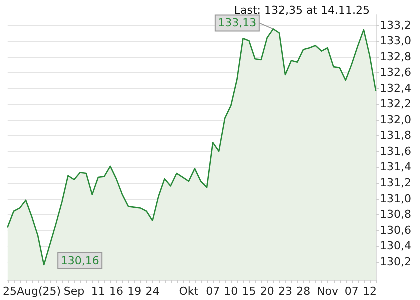 The height and width of the screenshot is (300, 420). Describe the element at coordinates (396, 88) in the screenshot. I see `y-tick-label: 132,4` at that location.